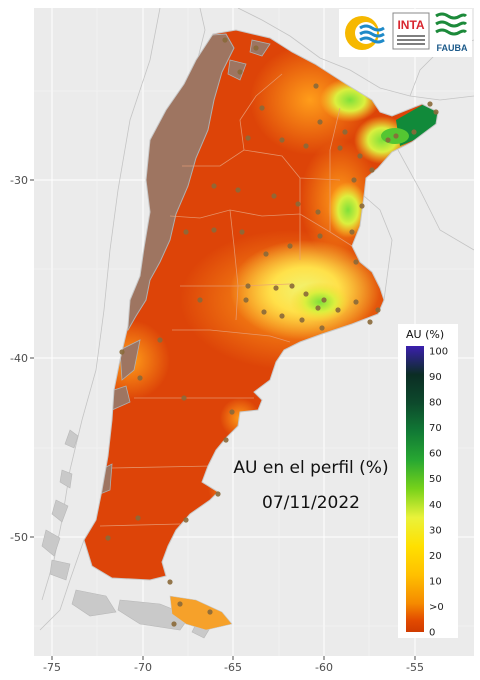  What do you see at coordinates (435, 403) in the screenshot?
I see `legend-tick-label: 80` at bounding box center [435, 403].